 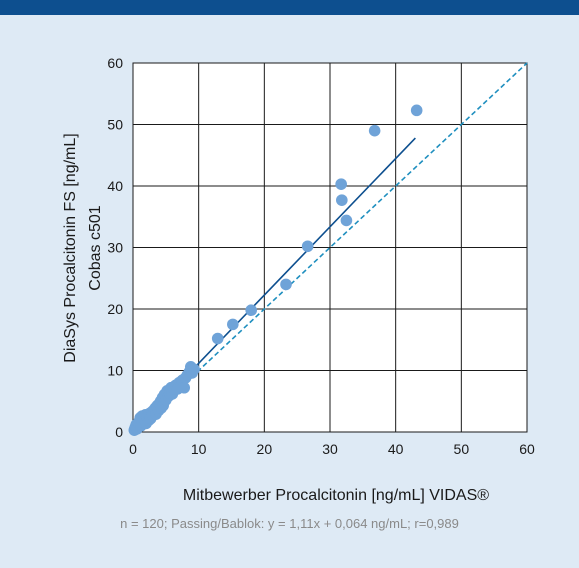 I want to click on x-tick-label: 40, so click(x=396, y=449).